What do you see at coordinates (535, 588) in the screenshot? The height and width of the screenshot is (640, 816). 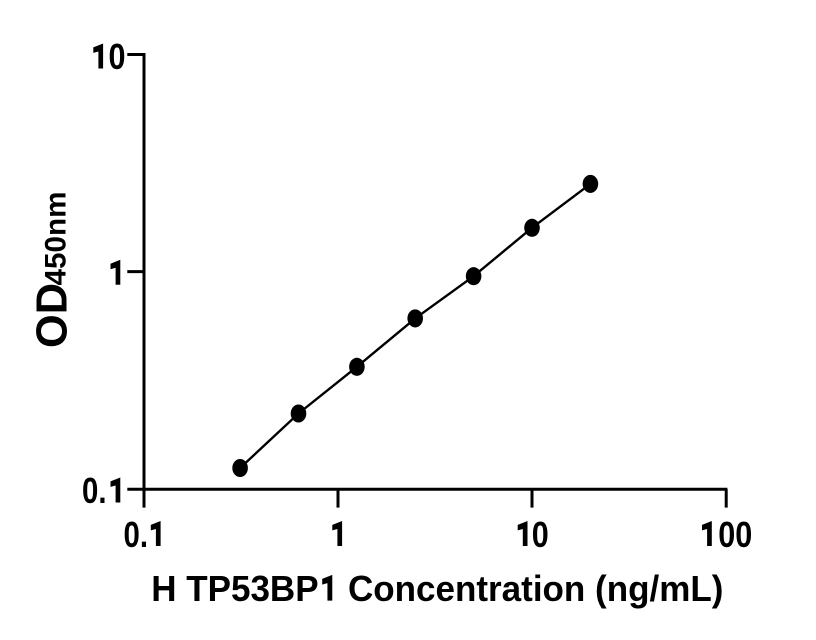 I see `svg-text: Concentration (ng/mL)` at bounding box center [535, 588].